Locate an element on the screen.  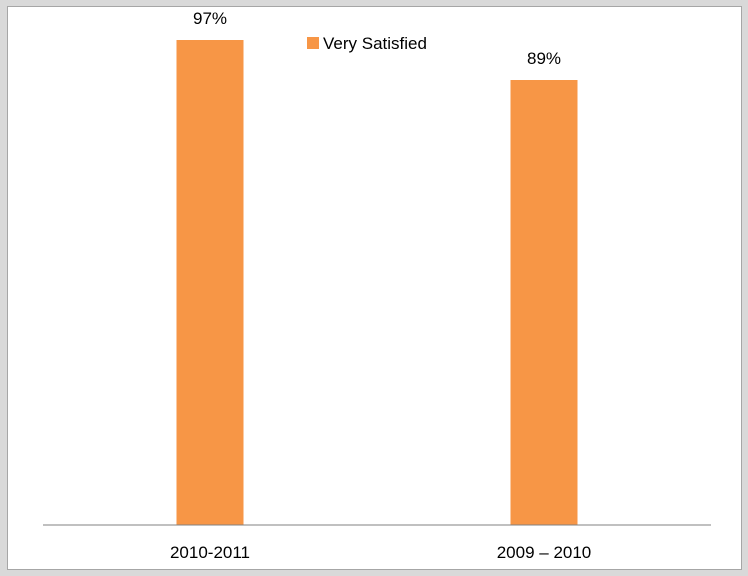
legend: Very Satisfied is located at coordinates (367, 43).